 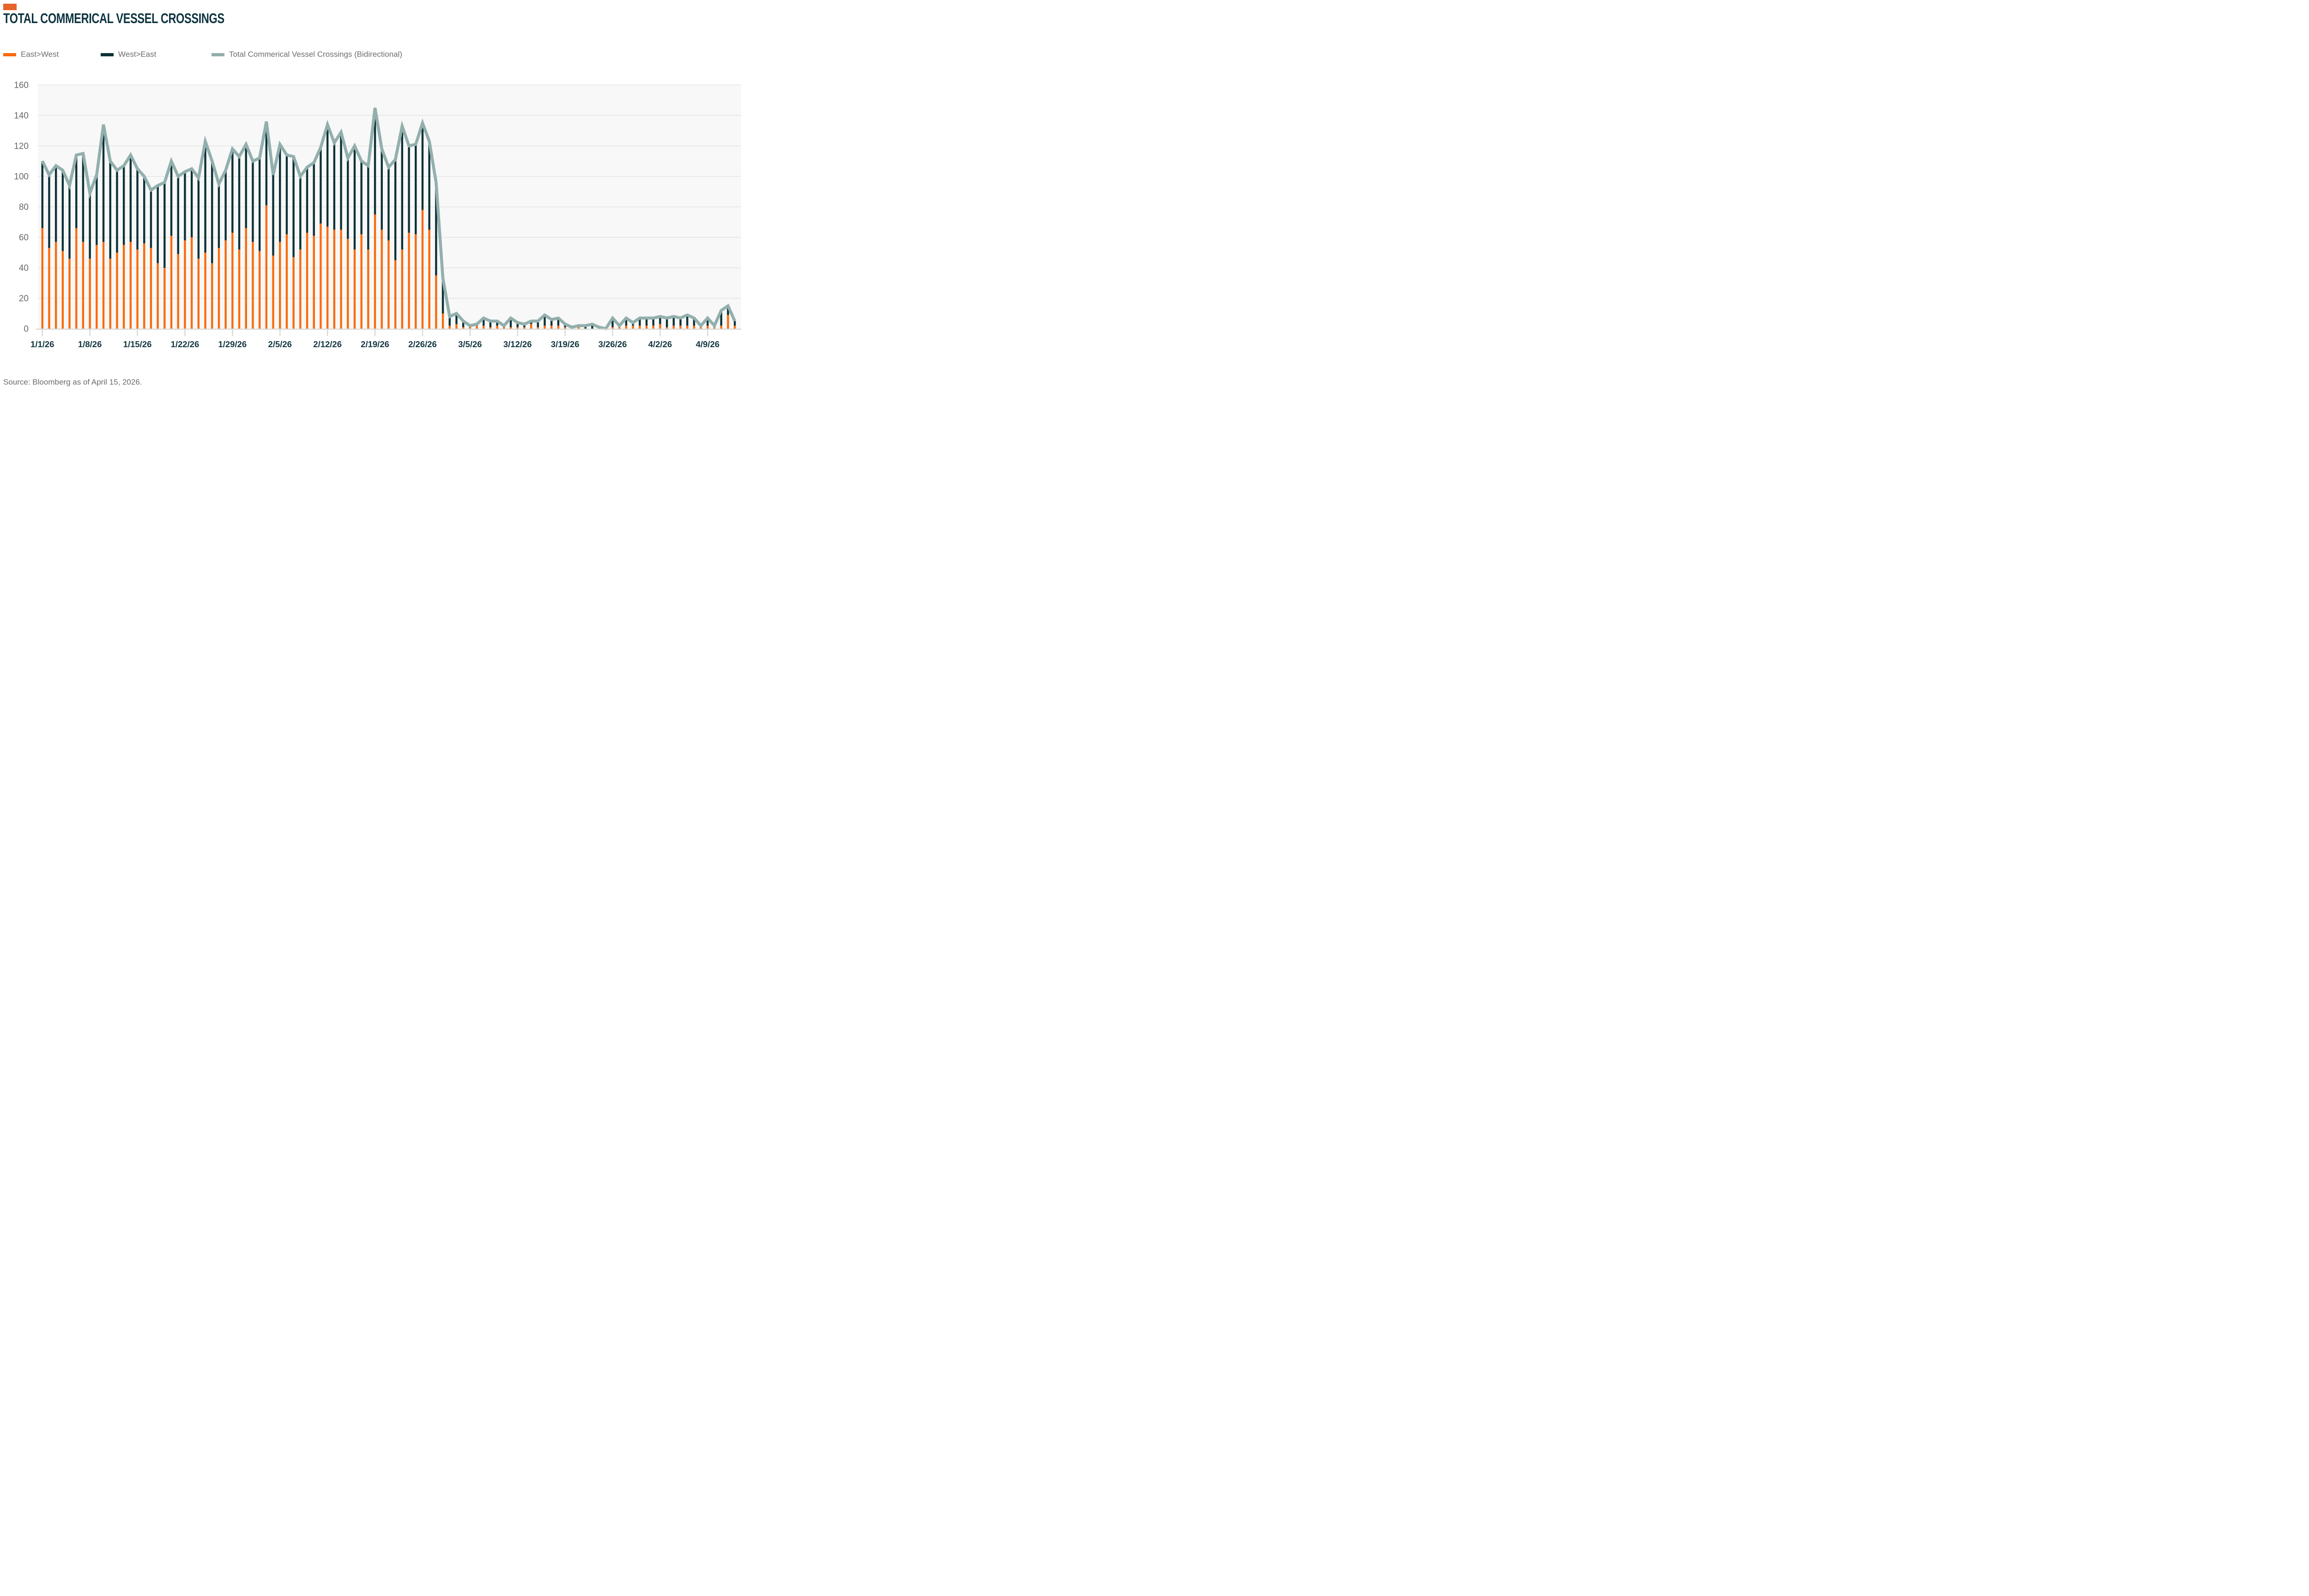 I want to click on x-tick-label: 1/15/26, so click(x=137, y=344).